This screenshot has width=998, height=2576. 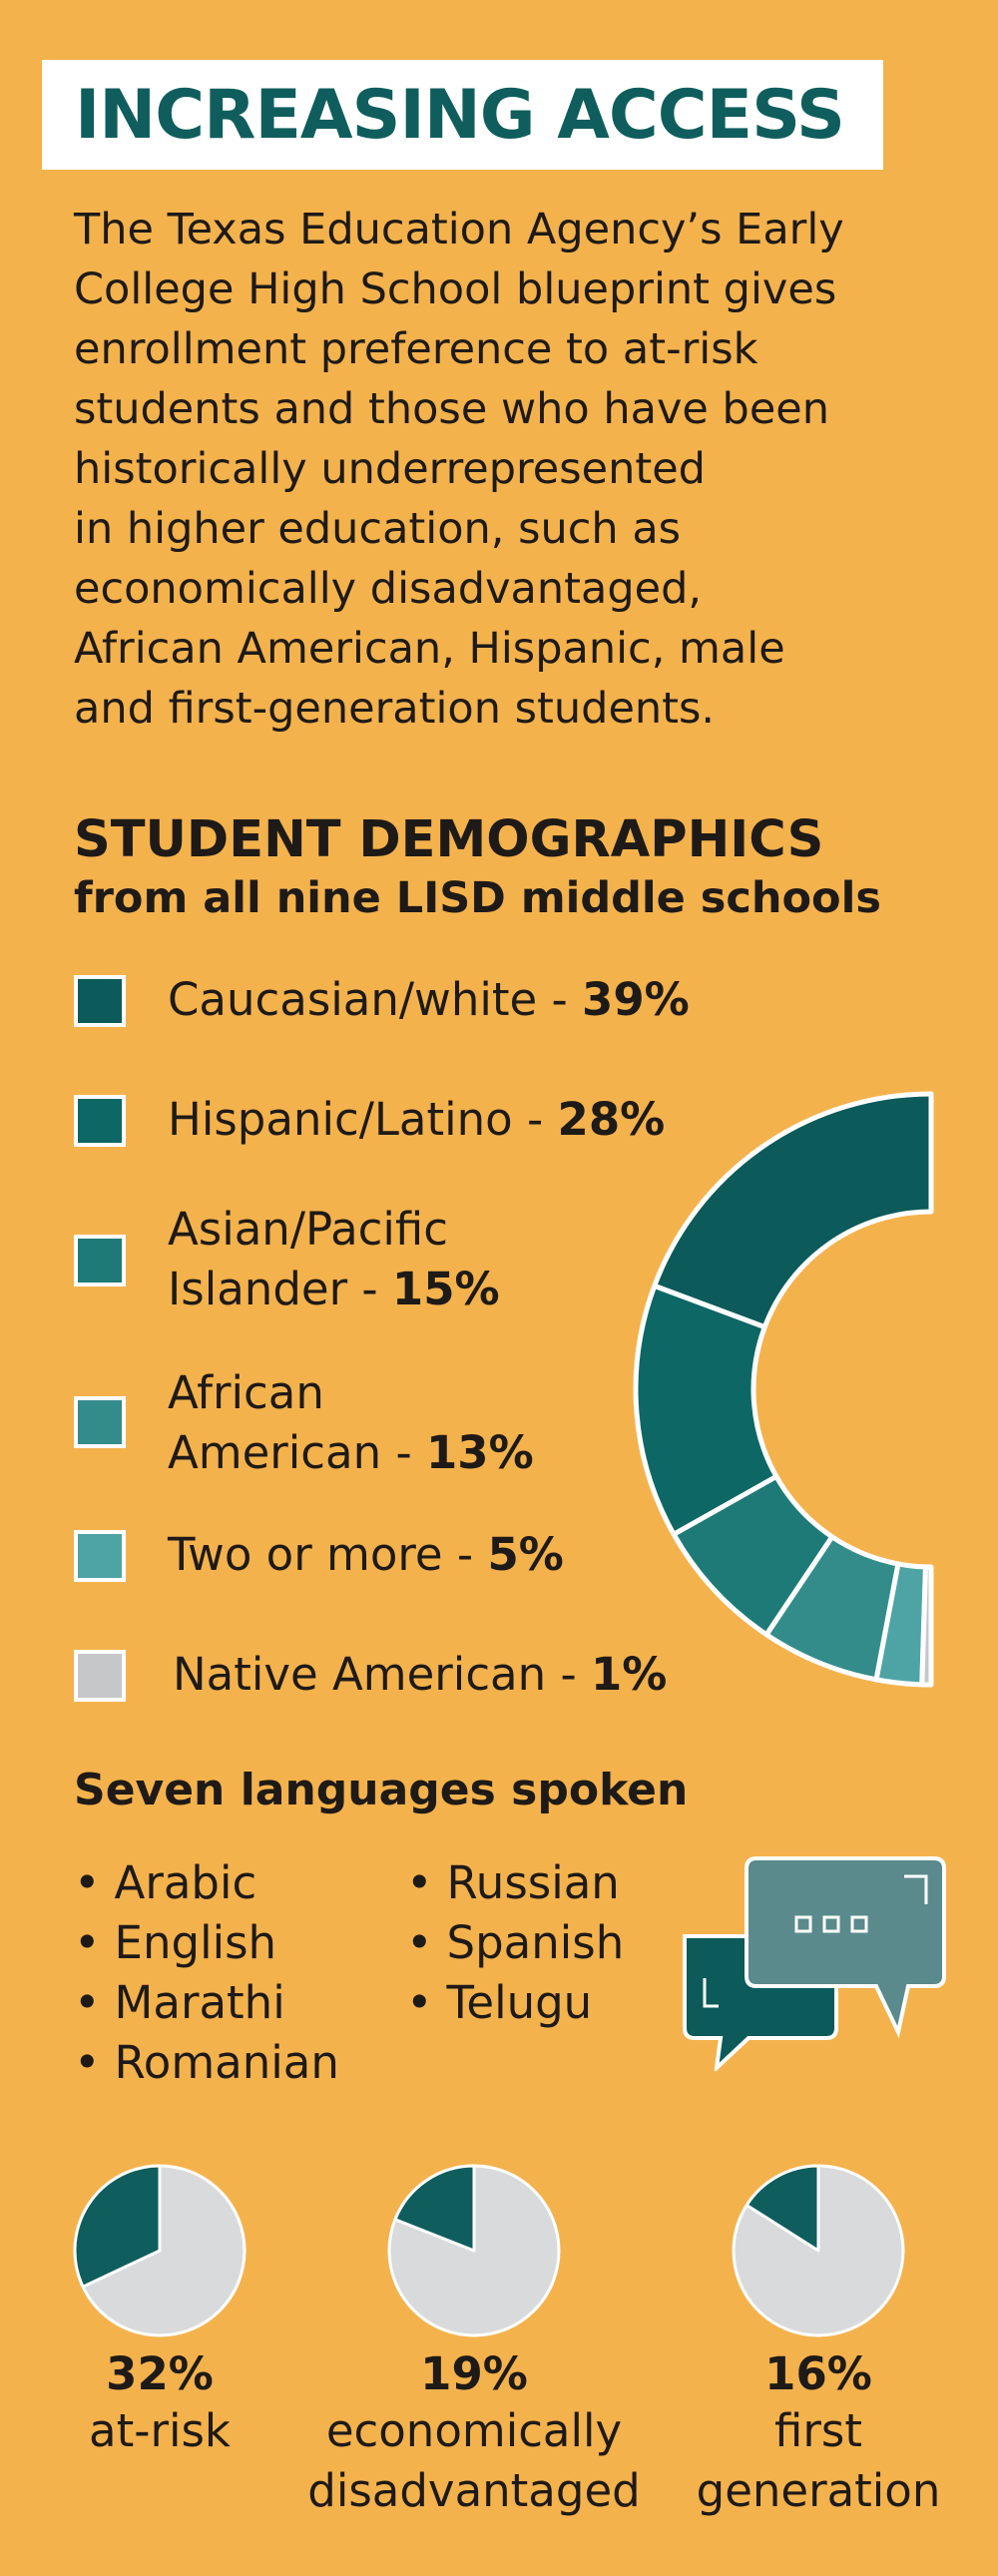 I want to click on legend-label-text: Native American -, so click(x=382, y=1675).